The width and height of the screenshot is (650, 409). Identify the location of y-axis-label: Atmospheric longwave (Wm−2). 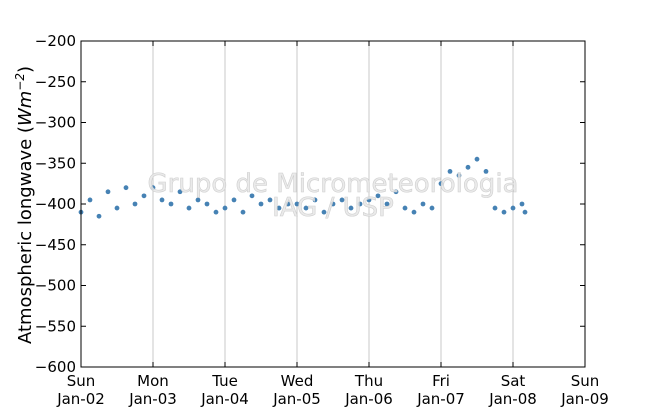
(24, 205).